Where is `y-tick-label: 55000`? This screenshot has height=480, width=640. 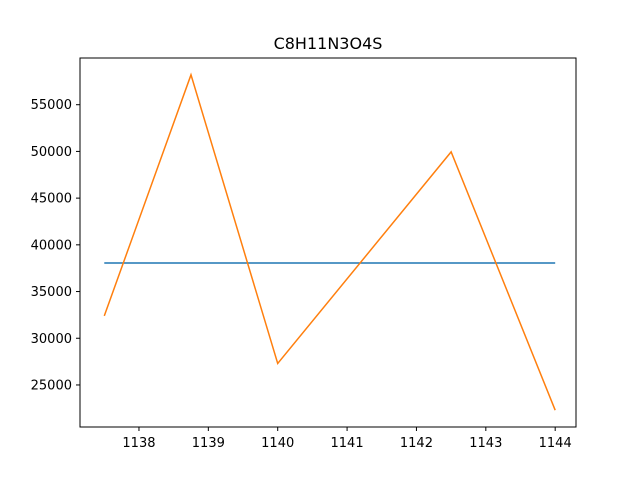
y-tick-label: 55000 is located at coordinates (51, 105).